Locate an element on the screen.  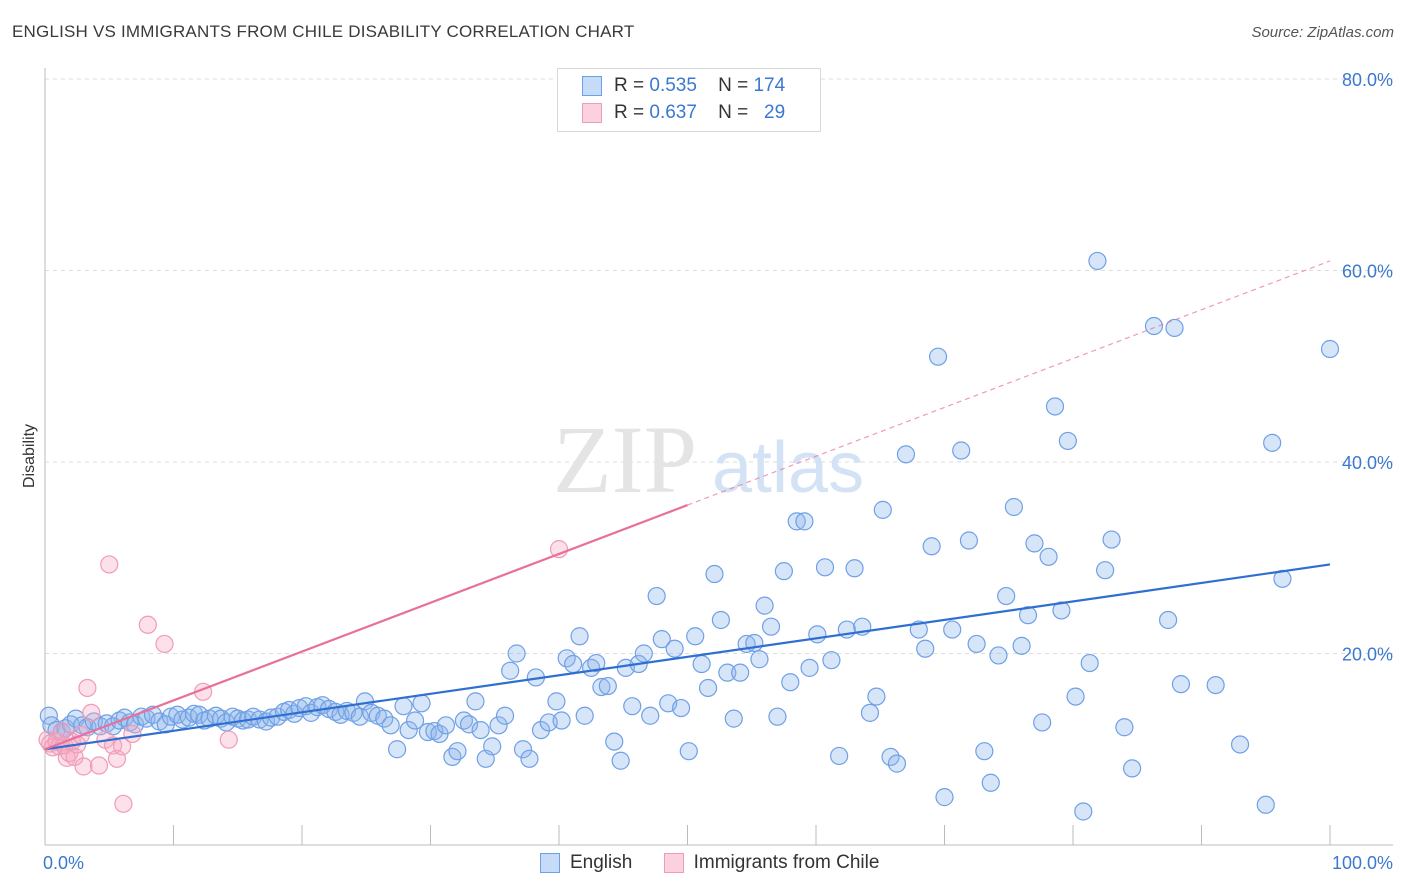
legend-row-english: R = 0.535 N = 174 is located at coordinates (683, 87).